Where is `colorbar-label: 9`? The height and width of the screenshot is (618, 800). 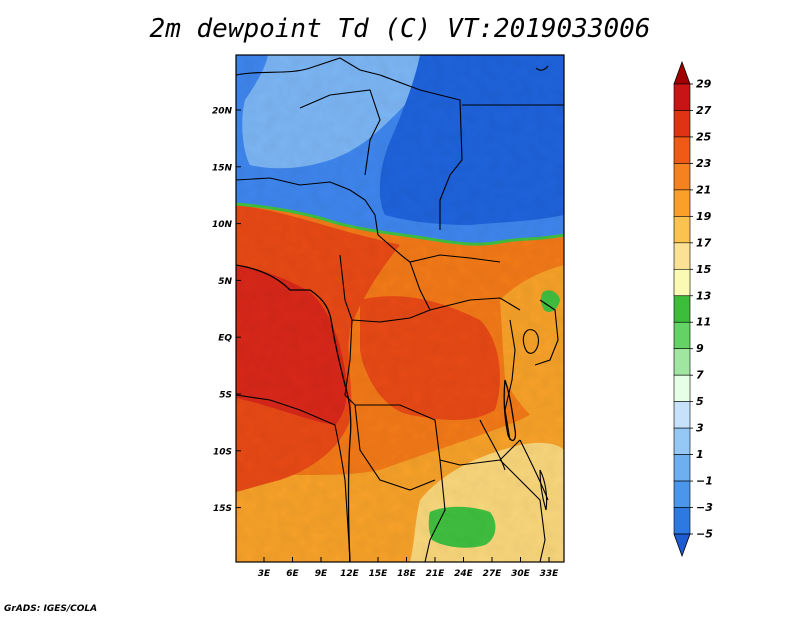
colorbar-label: 9 is located at coordinates (700, 348).